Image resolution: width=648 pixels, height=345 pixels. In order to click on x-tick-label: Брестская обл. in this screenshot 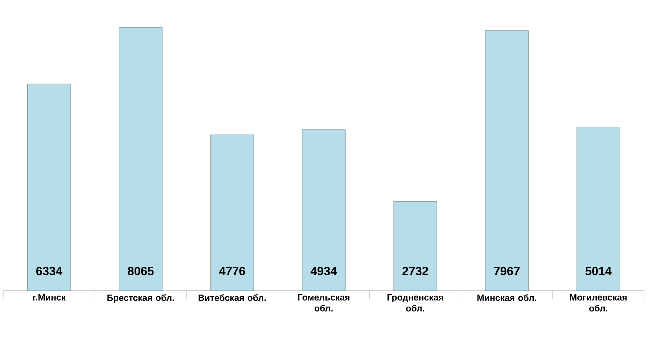, I will do `click(141, 298)`.